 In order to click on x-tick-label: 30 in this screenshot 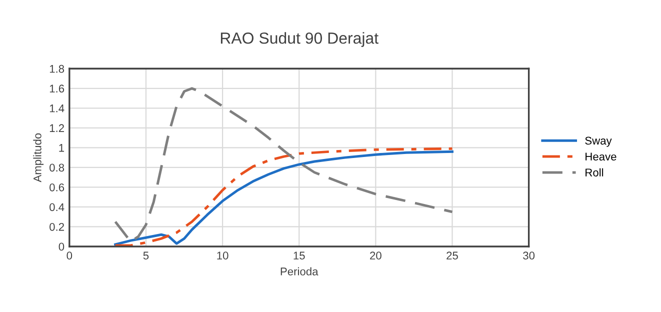, I will do `click(529, 256)`.